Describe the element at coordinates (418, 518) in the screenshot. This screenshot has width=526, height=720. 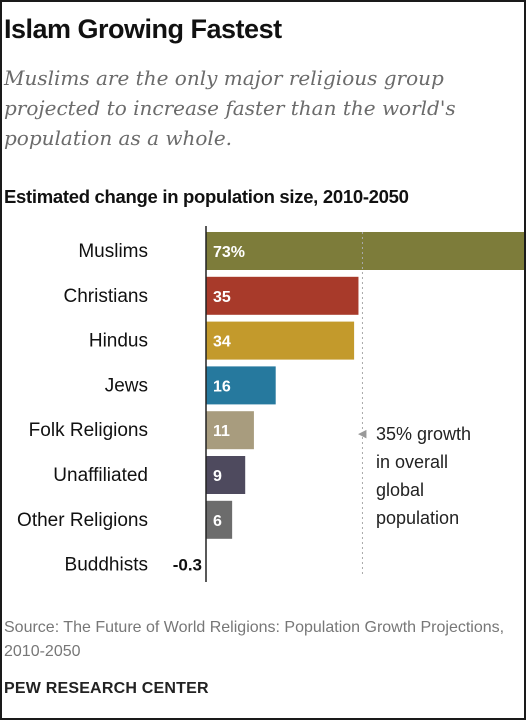
I see `note-line-4: population` at that location.